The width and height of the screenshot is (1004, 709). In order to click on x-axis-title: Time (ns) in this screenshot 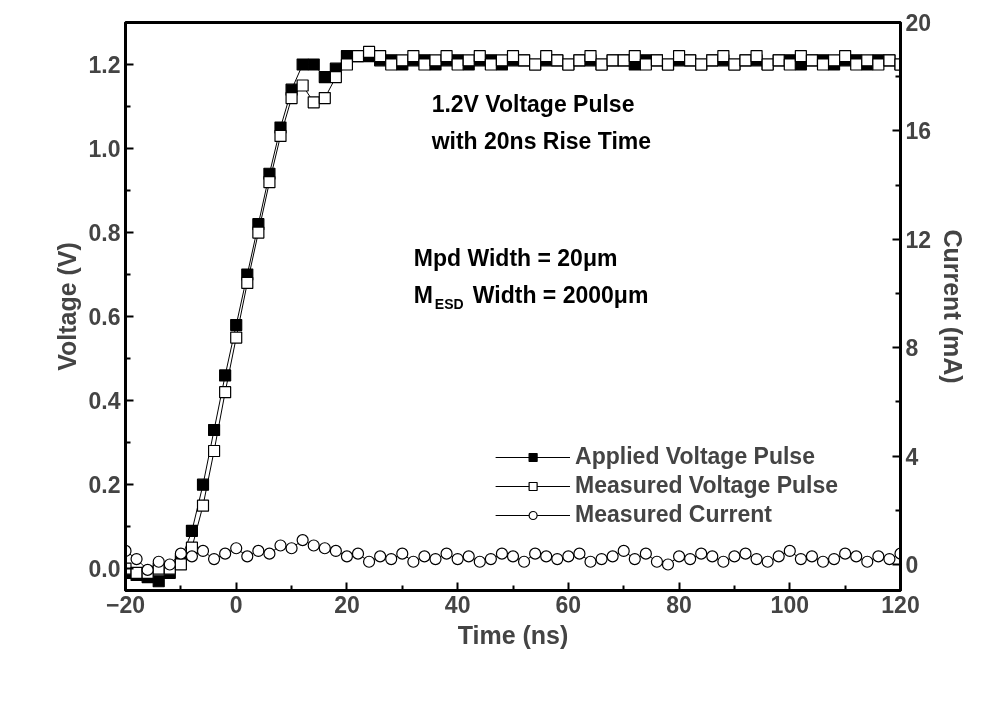, I will do `click(513, 634)`.